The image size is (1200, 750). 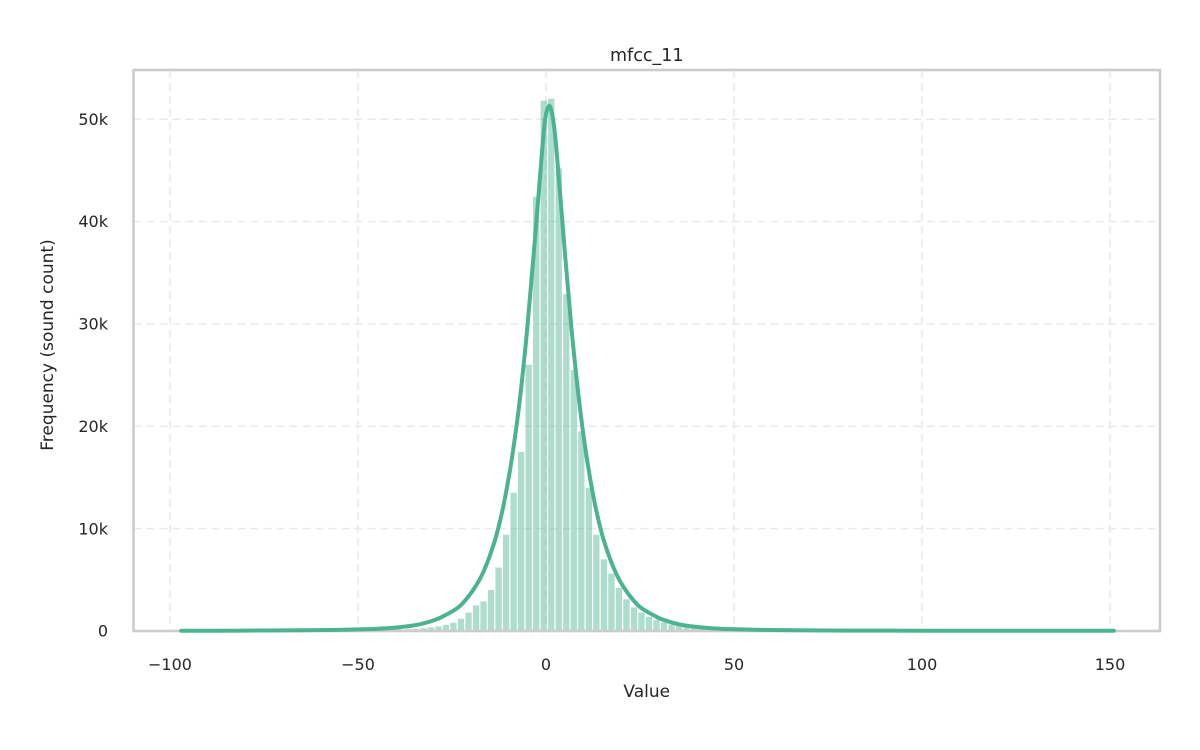 What do you see at coordinates (1110, 664) in the screenshot?
I see `x-tick-label: 150` at bounding box center [1110, 664].